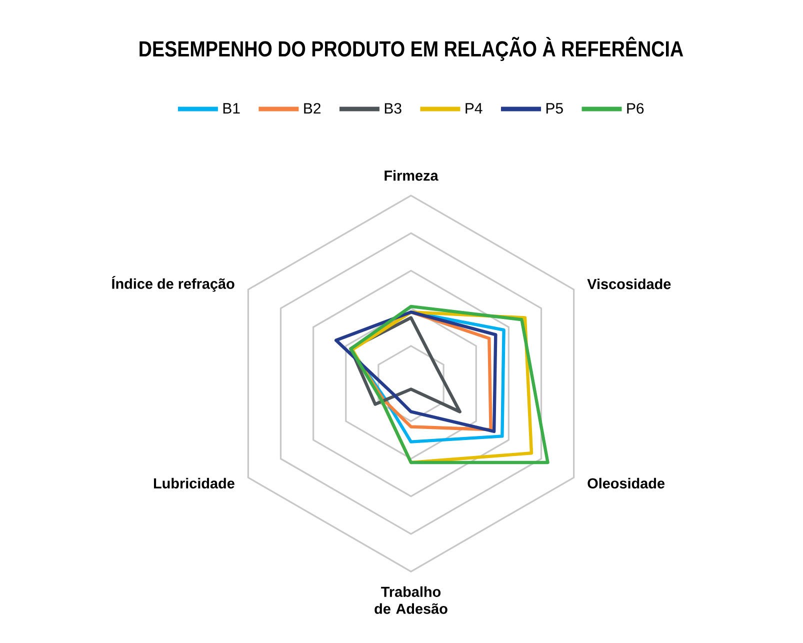 The image size is (803, 643). Describe the element at coordinates (626, 483) in the screenshot. I see `spoke-label: Oleosidade` at that location.